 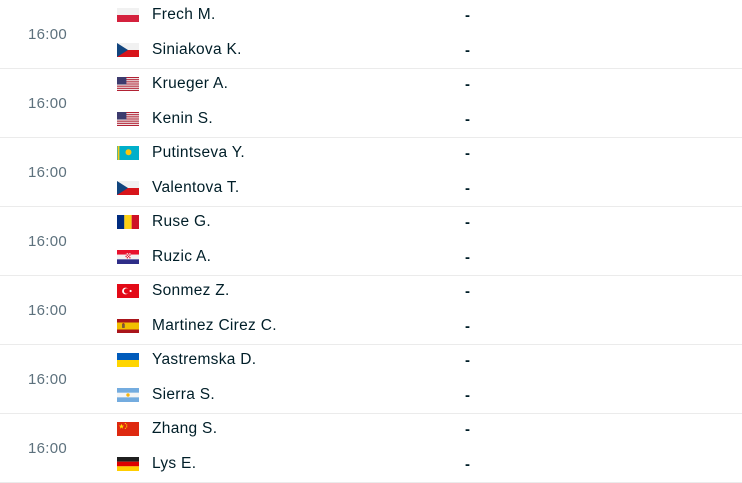 What do you see at coordinates (185, 428) in the screenshot?
I see `player-name: Zhang S.` at bounding box center [185, 428].